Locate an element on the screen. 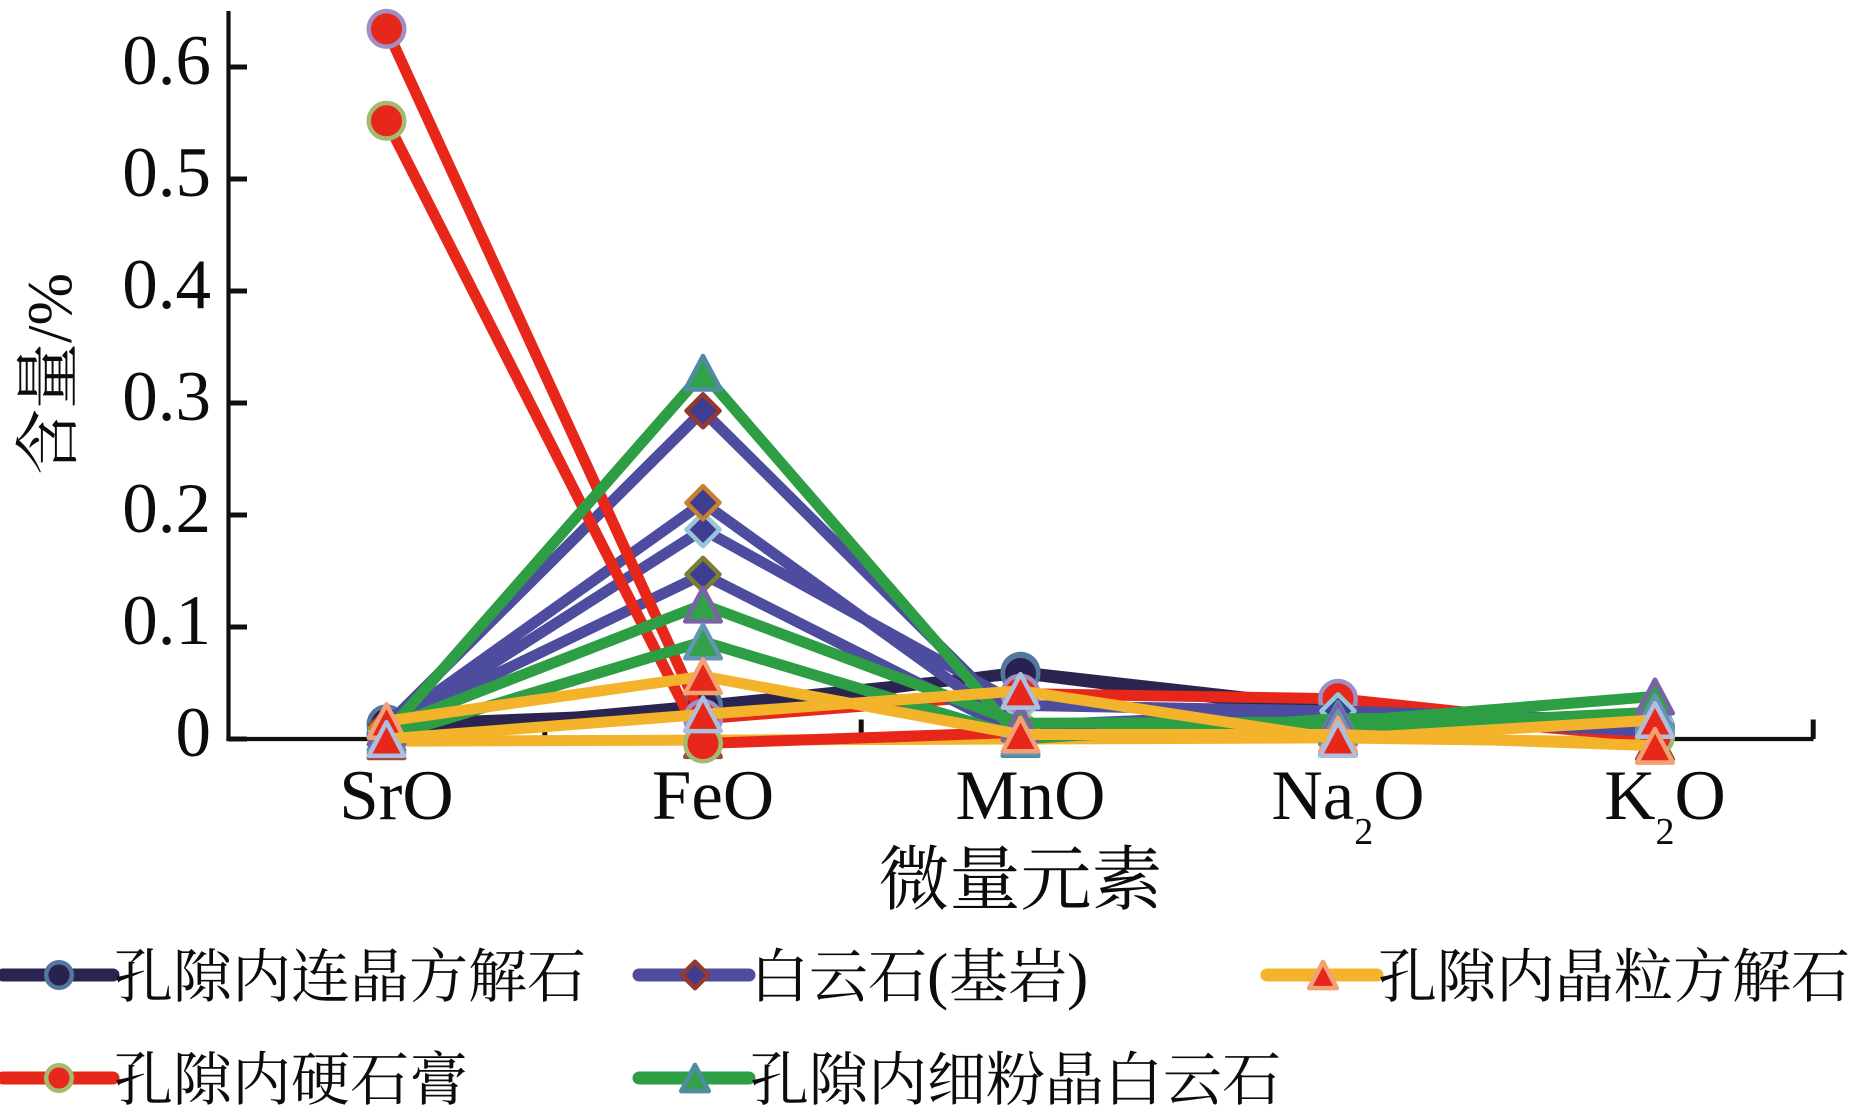 This screenshot has height=1119, width=1854. svg-text: 0.5 is located at coordinates (166, 173).